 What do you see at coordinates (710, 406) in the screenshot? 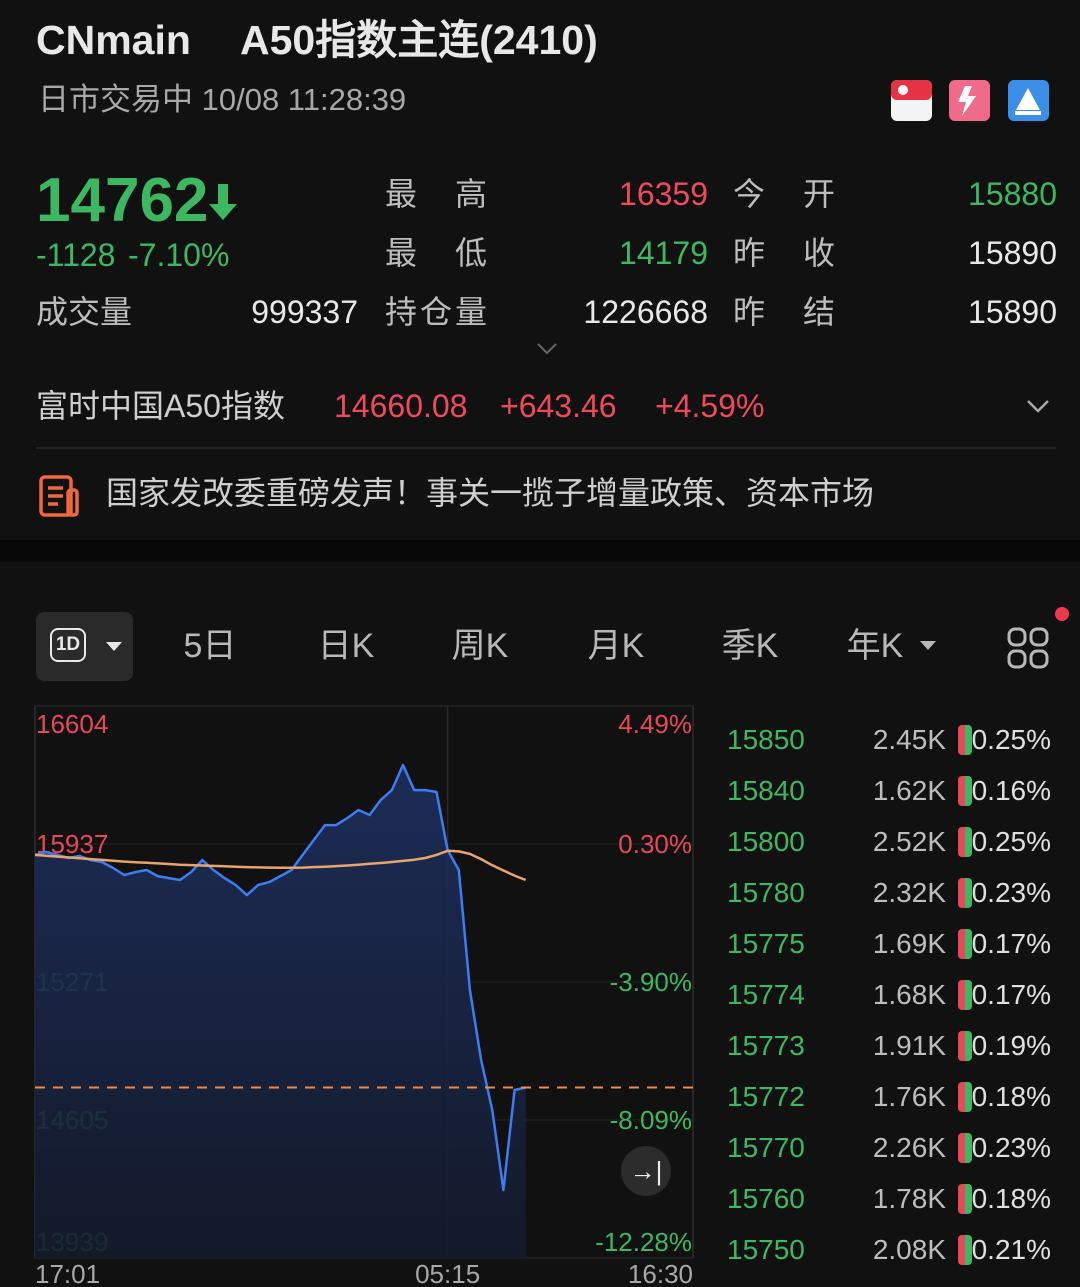
I see `index-change-pct: +4.59%` at bounding box center [710, 406].